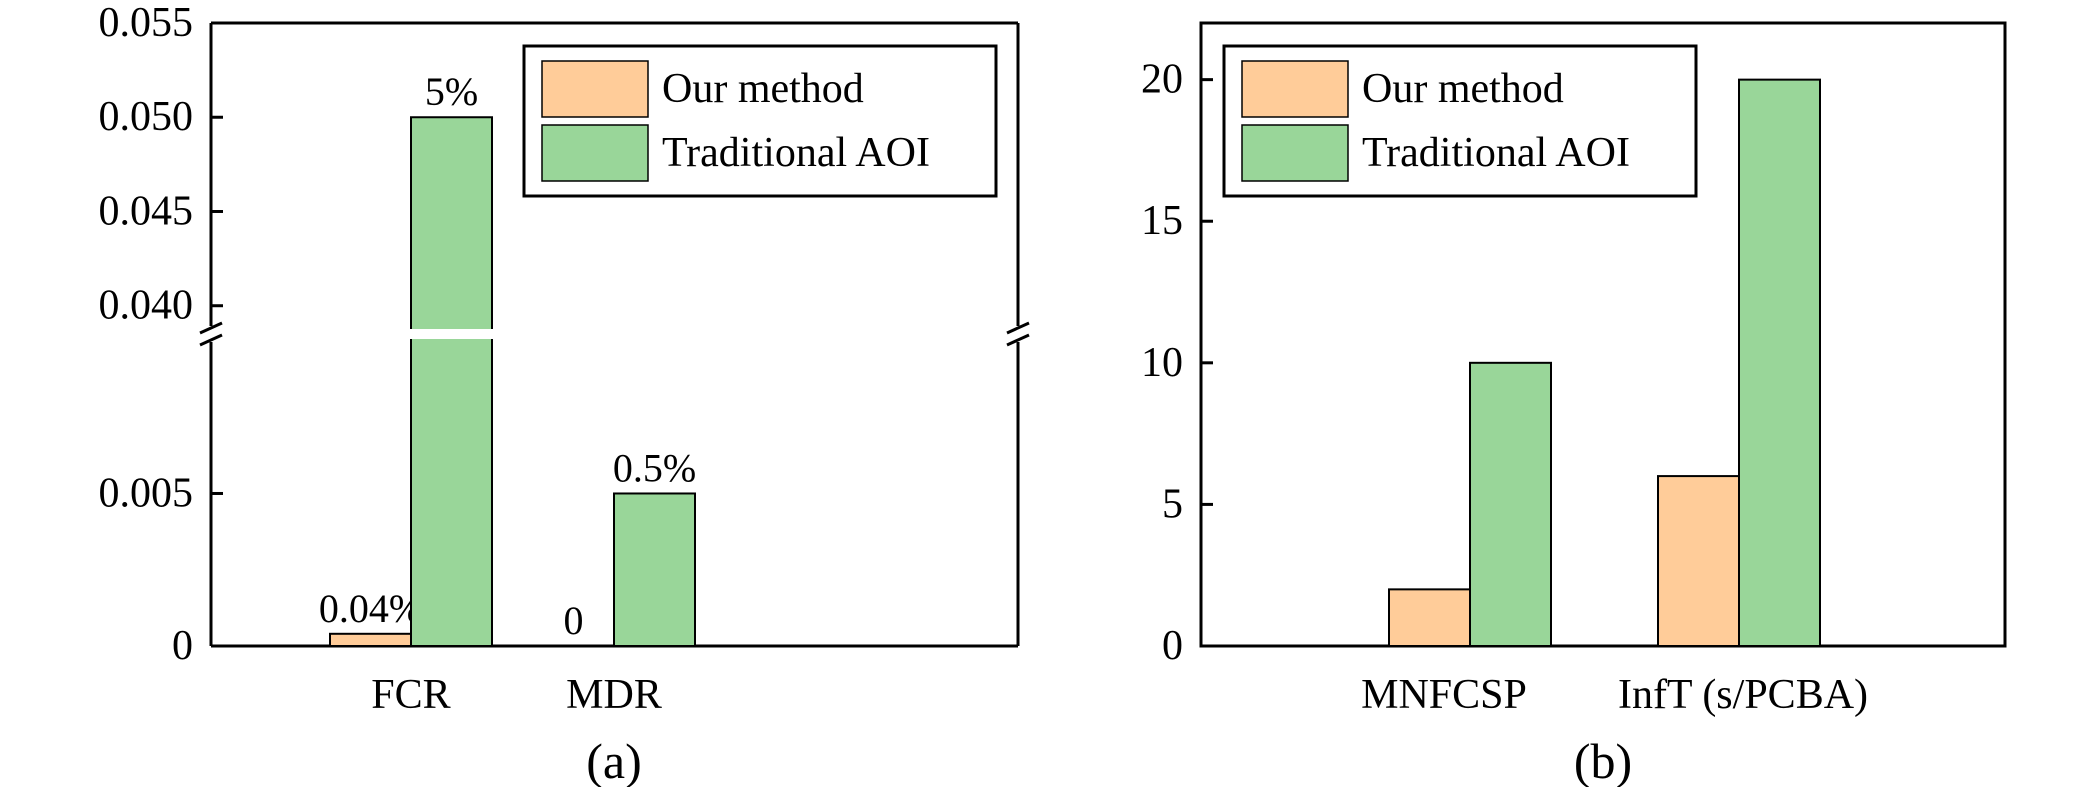 This screenshot has height=787, width=2079. Describe the element at coordinates (1162, 80) in the screenshot. I see `panel-b-ytick-label: 20` at that location.